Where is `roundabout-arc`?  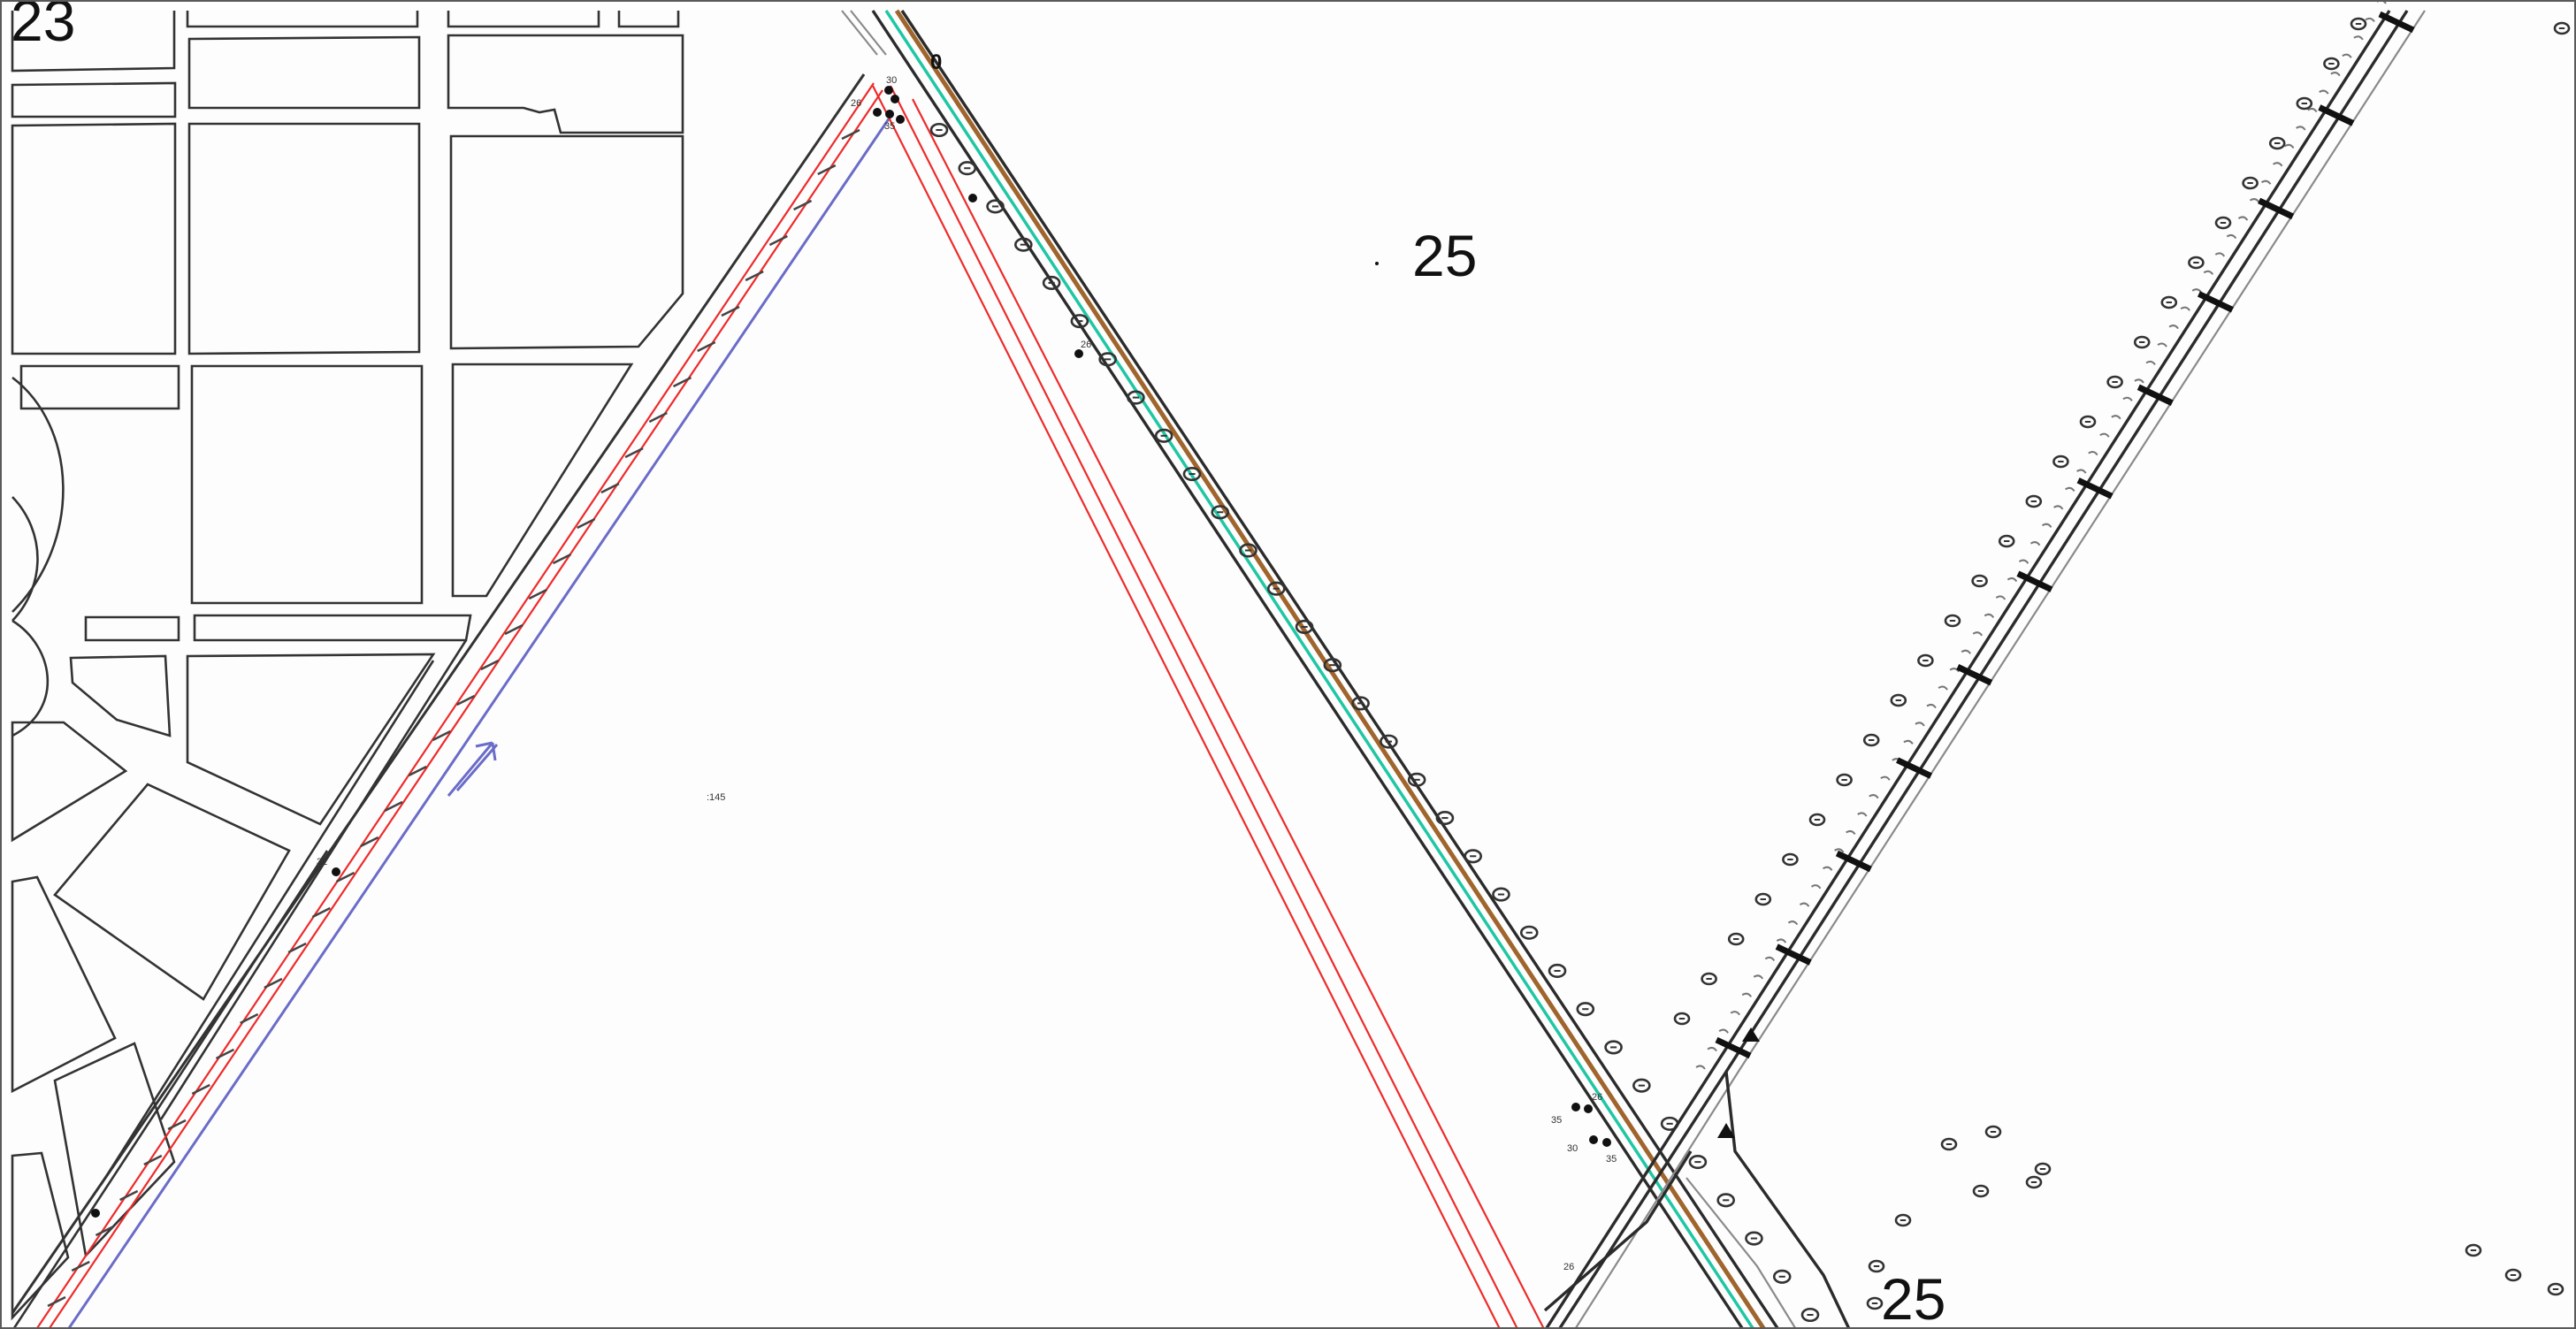 roundabout-arc is located at coordinates (25, 559).